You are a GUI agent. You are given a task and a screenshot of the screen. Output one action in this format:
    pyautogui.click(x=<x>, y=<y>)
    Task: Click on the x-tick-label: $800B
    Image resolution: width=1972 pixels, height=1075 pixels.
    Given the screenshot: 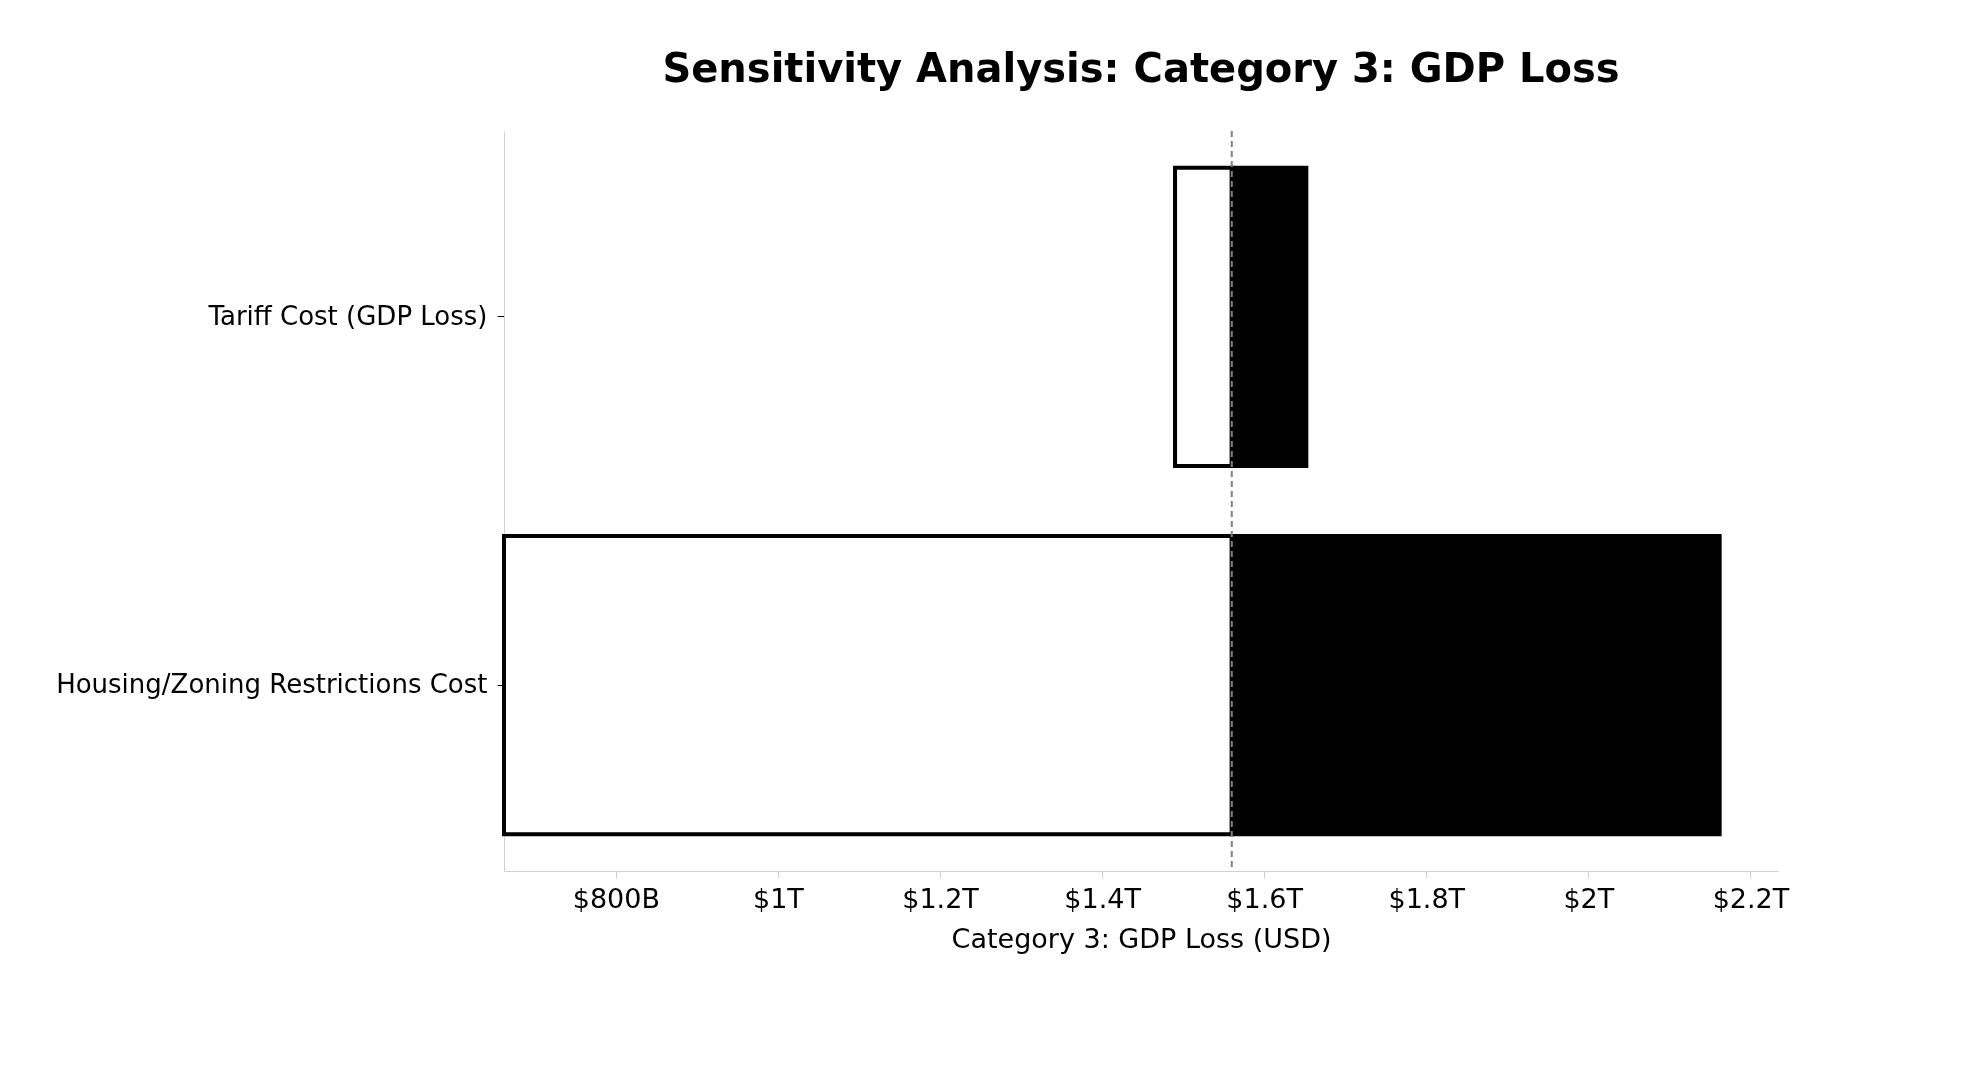 What is the action you would take?
    pyautogui.click(x=616, y=898)
    